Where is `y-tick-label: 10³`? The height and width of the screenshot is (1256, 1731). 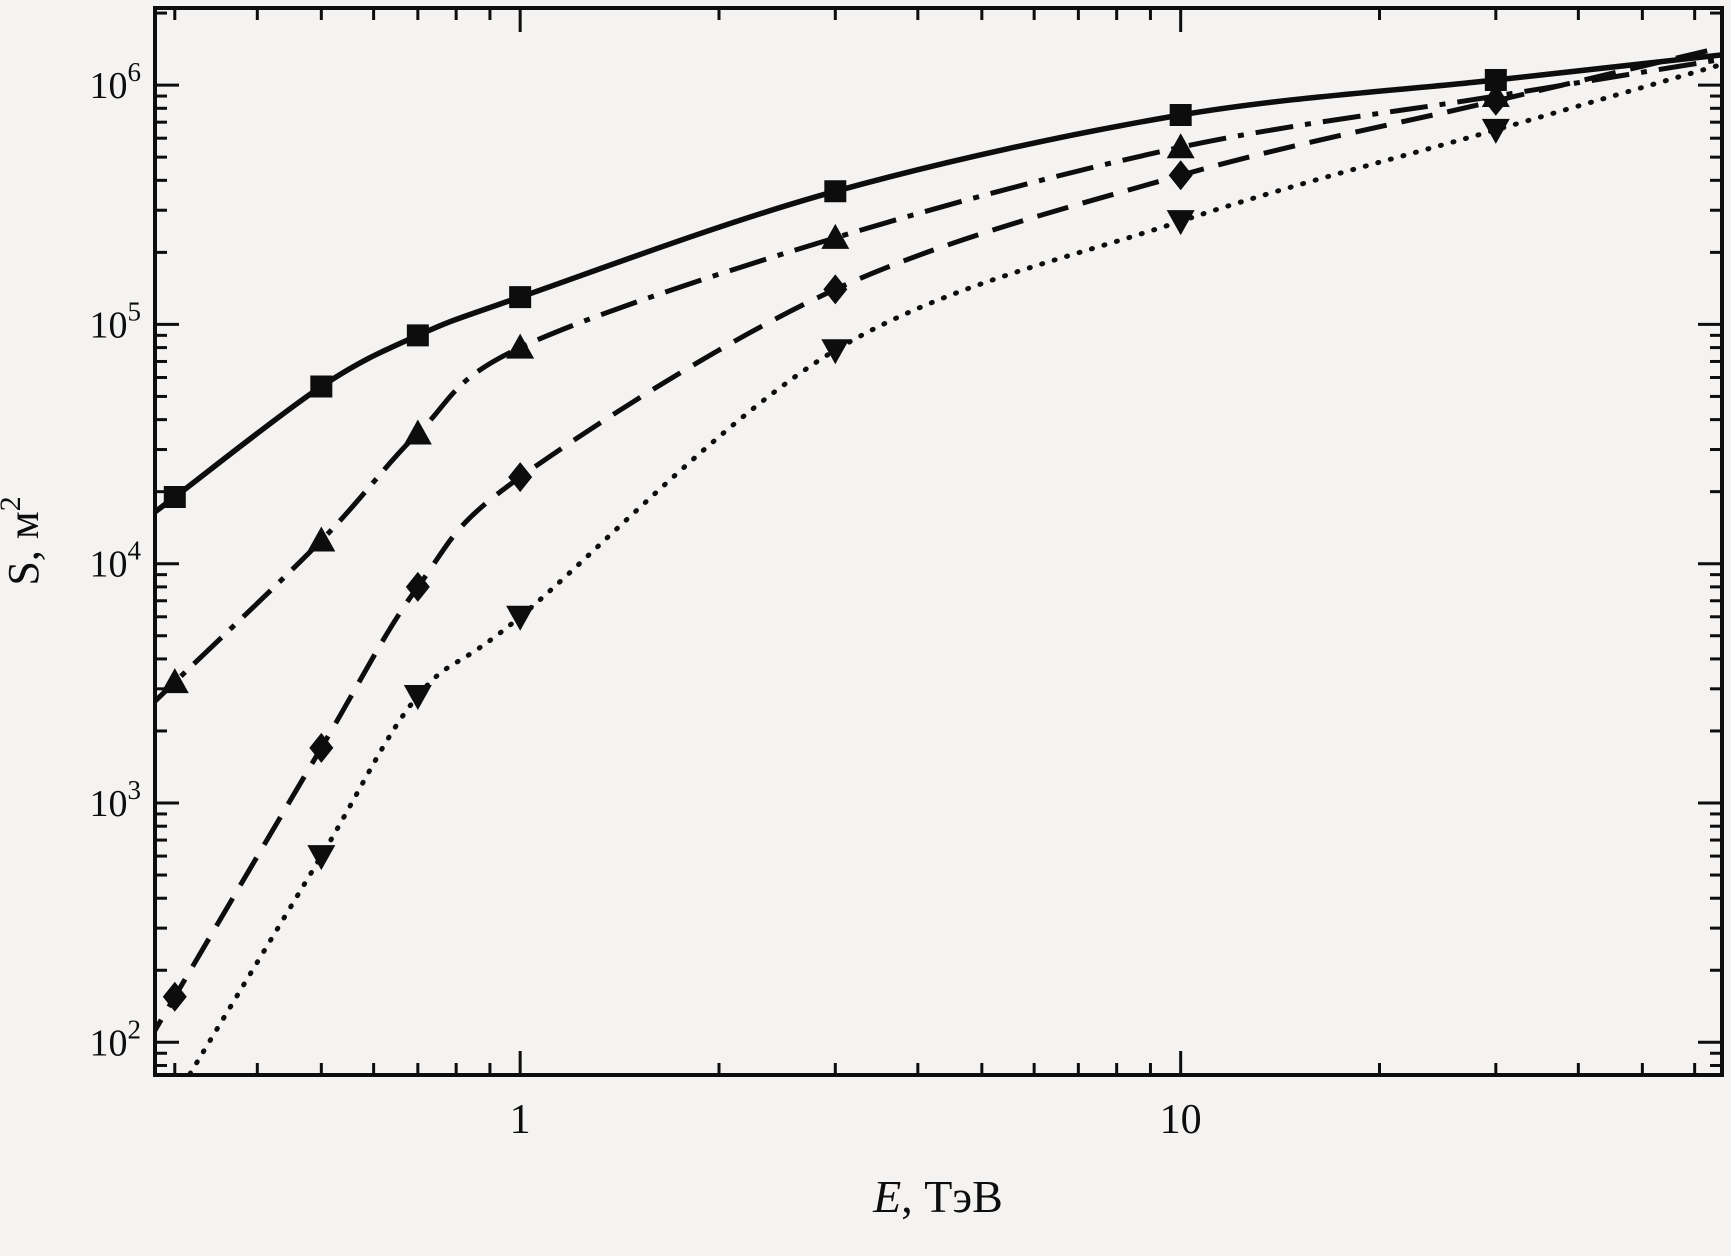 y-tick-label: 10³ is located at coordinates (116, 800).